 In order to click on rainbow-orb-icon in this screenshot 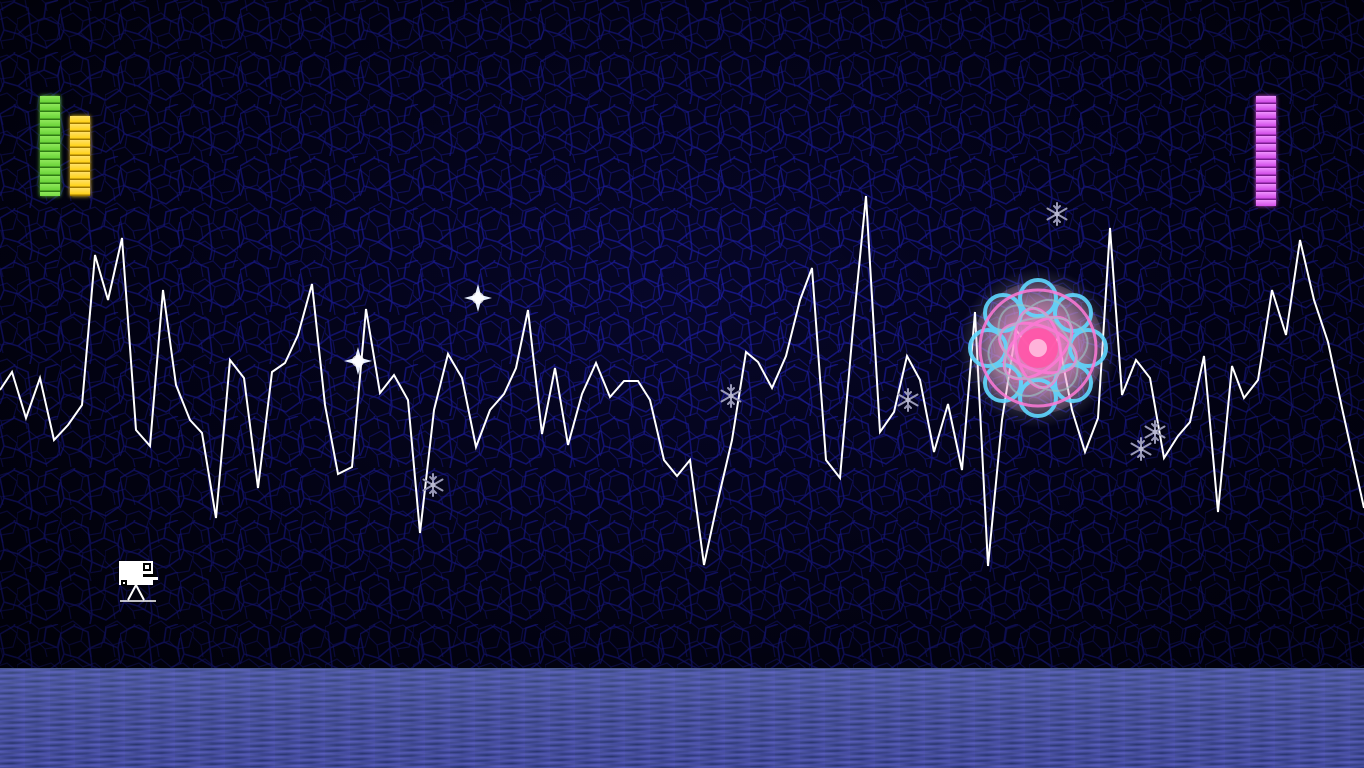, I will do `click(1038, 348)`.